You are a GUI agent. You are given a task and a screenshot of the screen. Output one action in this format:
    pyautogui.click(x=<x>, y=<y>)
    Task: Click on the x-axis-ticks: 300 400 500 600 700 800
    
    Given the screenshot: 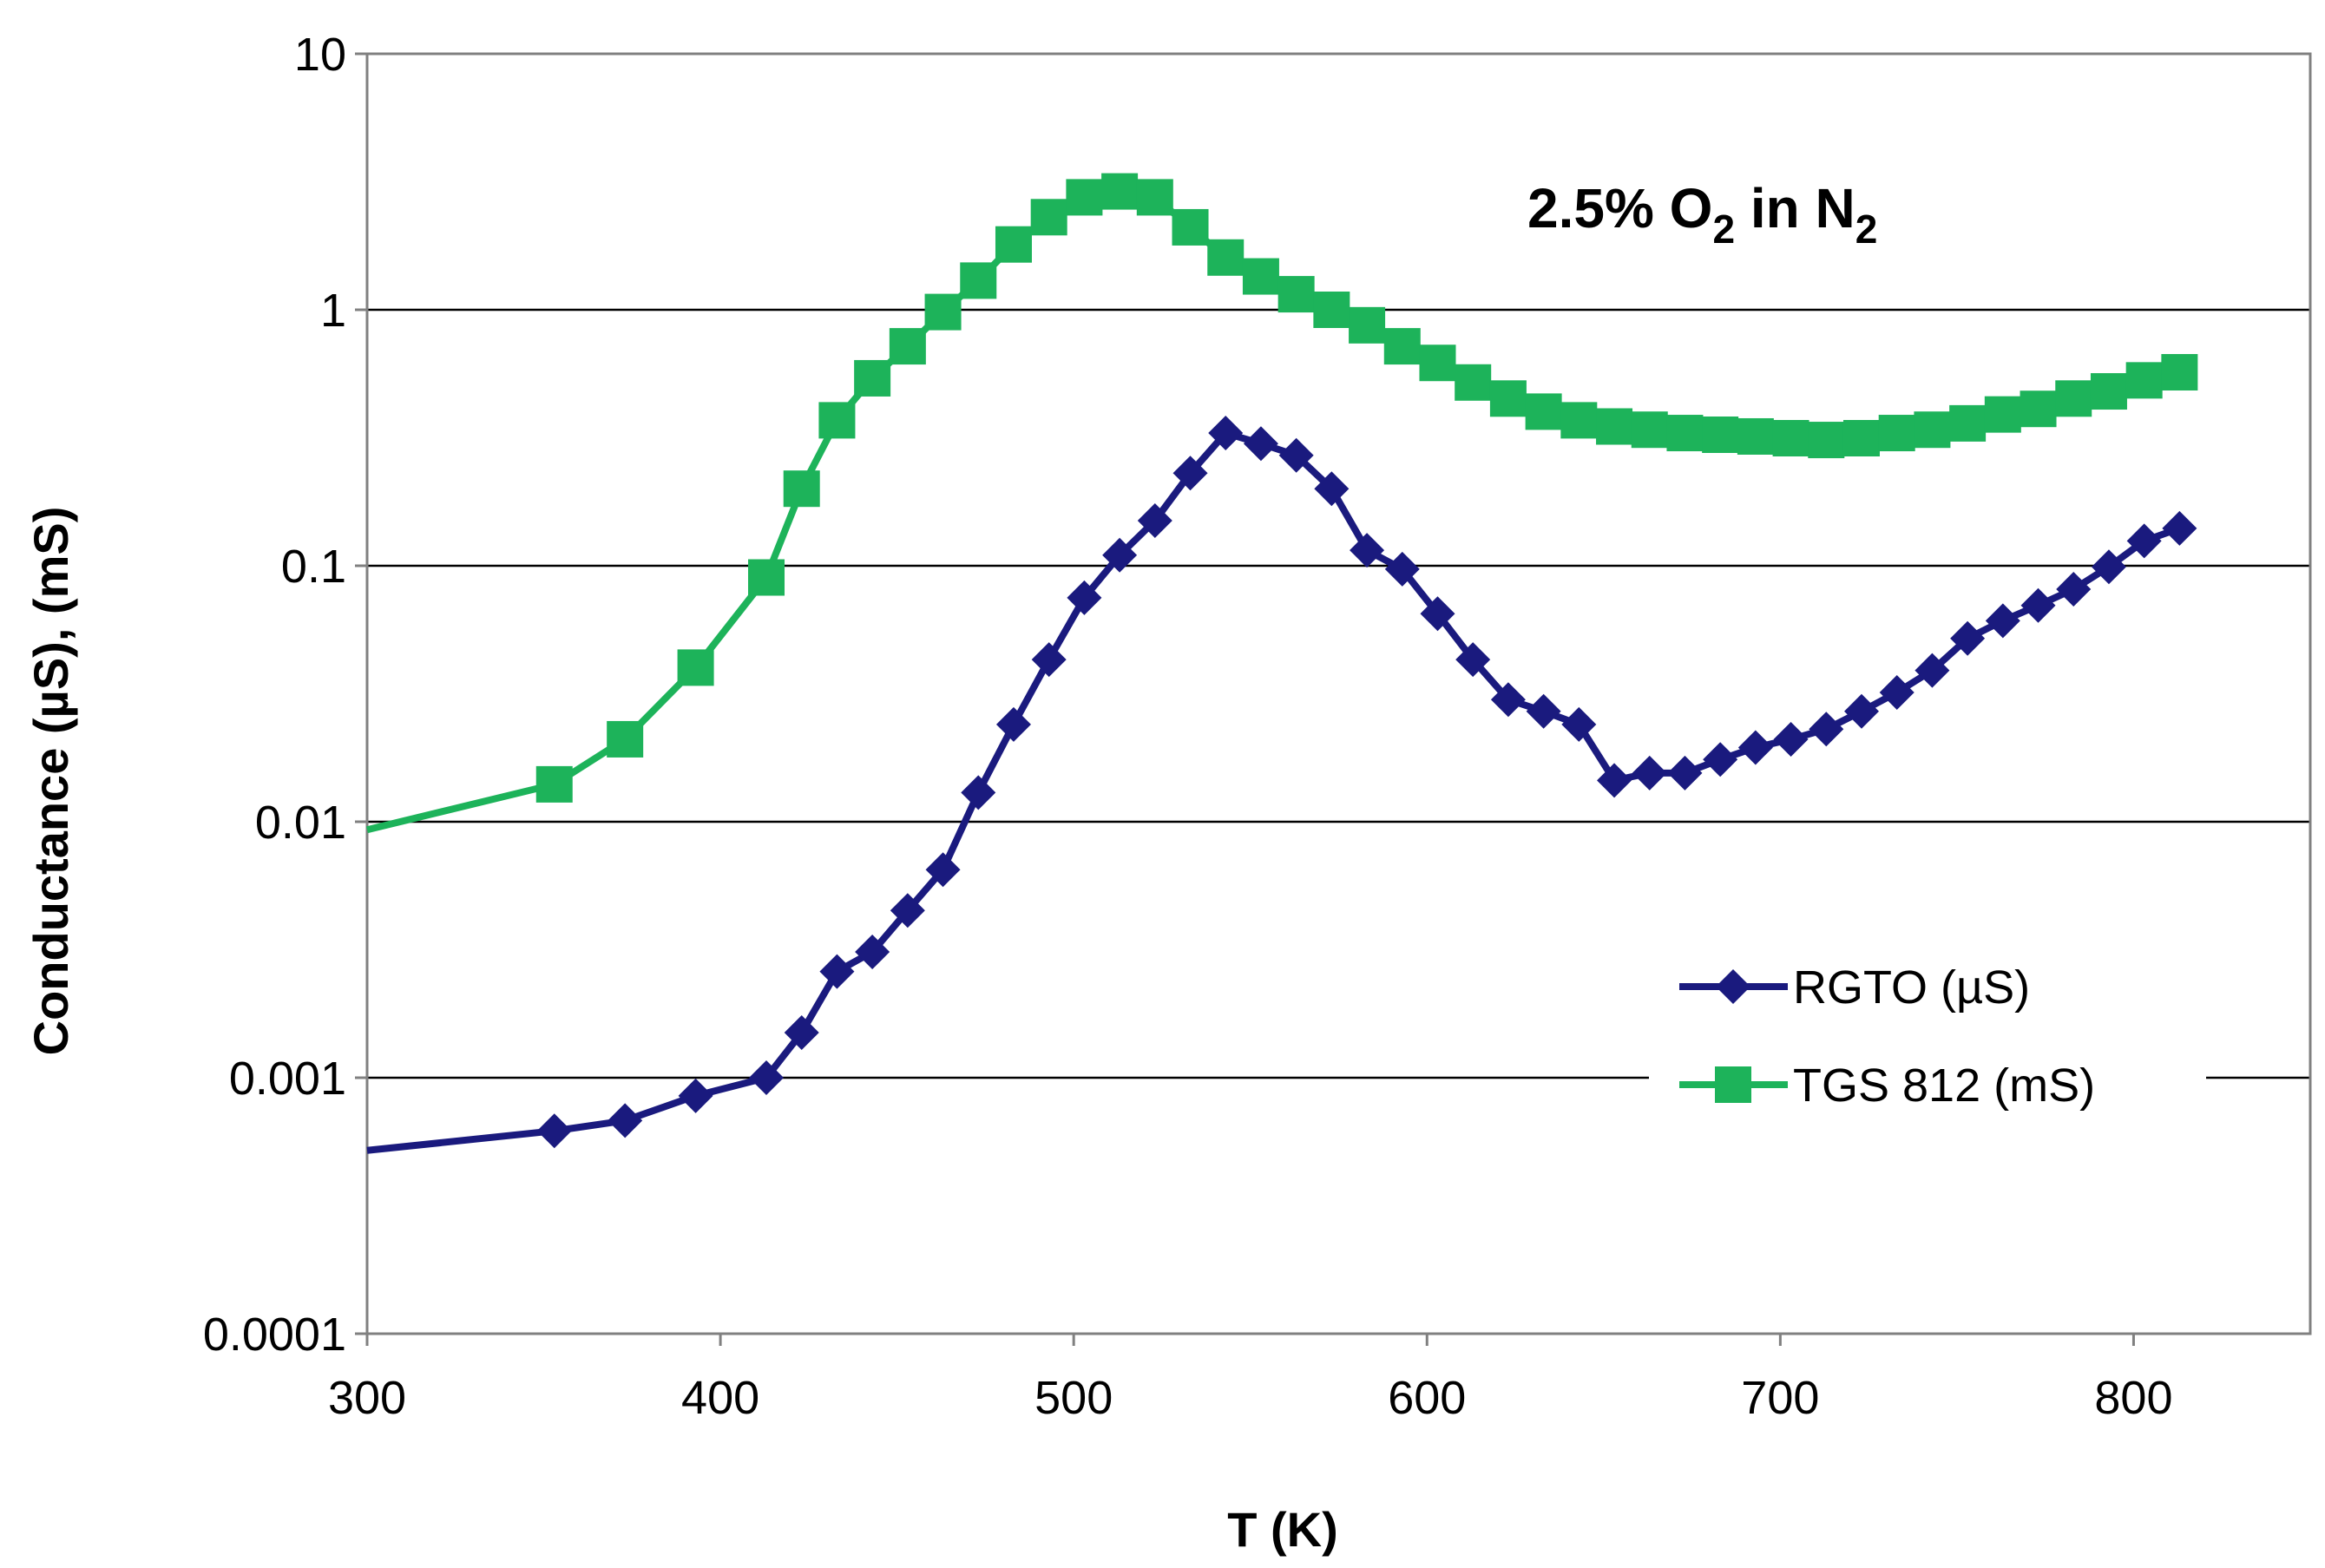 What is the action you would take?
    pyautogui.click(x=1250, y=1379)
    